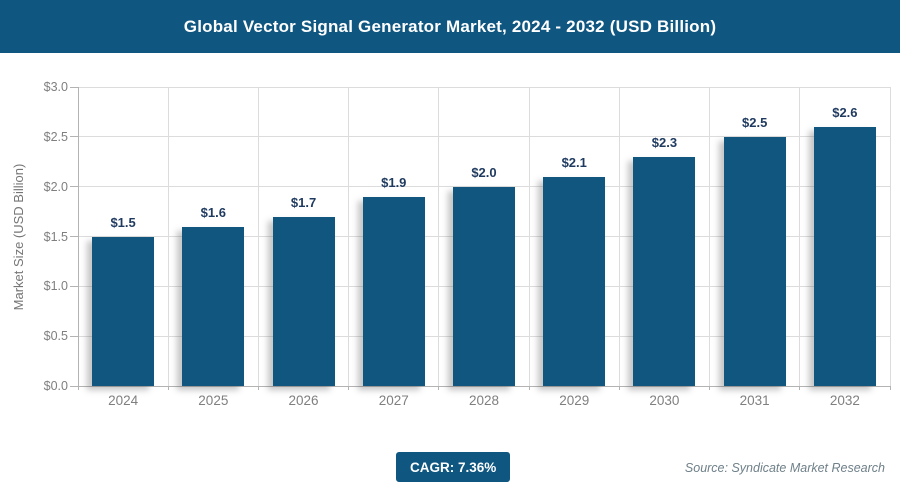  Describe the element at coordinates (123, 222) in the screenshot. I see `bar-value-label: $1.5` at that location.